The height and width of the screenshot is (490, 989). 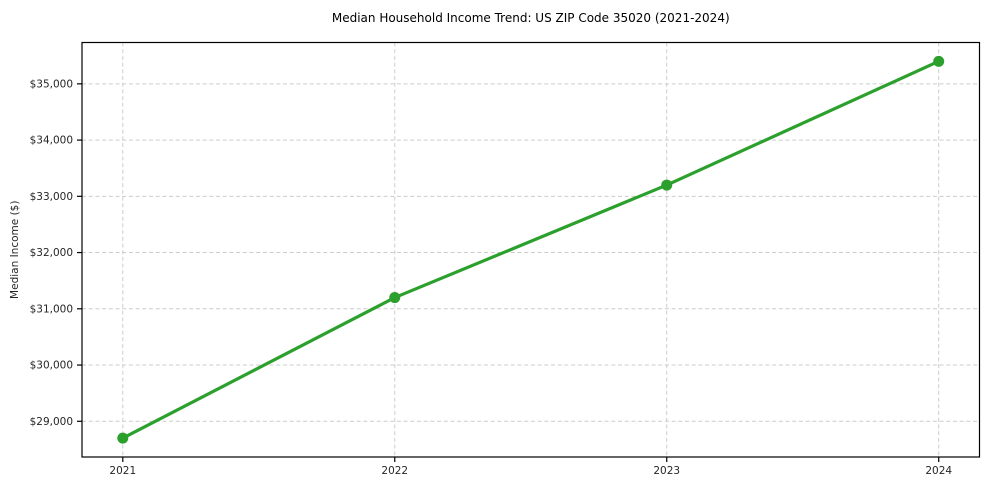 I want to click on y-tick-label: $30,000, so click(x=51, y=366).